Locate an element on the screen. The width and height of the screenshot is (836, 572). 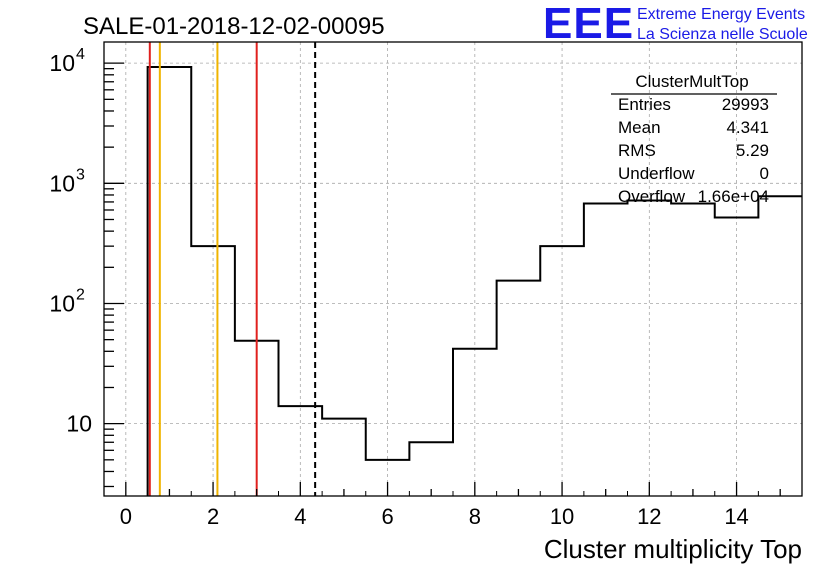
logo-line-2: La Scienza nelle Scuole is located at coordinates (722, 34).